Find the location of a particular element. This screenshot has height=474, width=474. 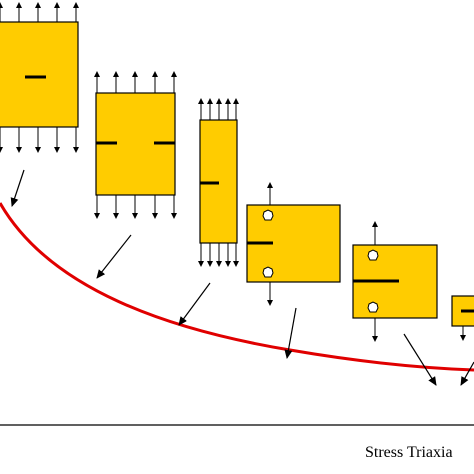

x-axis-label: Stress Triaxia is located at coordinates (409, 452).